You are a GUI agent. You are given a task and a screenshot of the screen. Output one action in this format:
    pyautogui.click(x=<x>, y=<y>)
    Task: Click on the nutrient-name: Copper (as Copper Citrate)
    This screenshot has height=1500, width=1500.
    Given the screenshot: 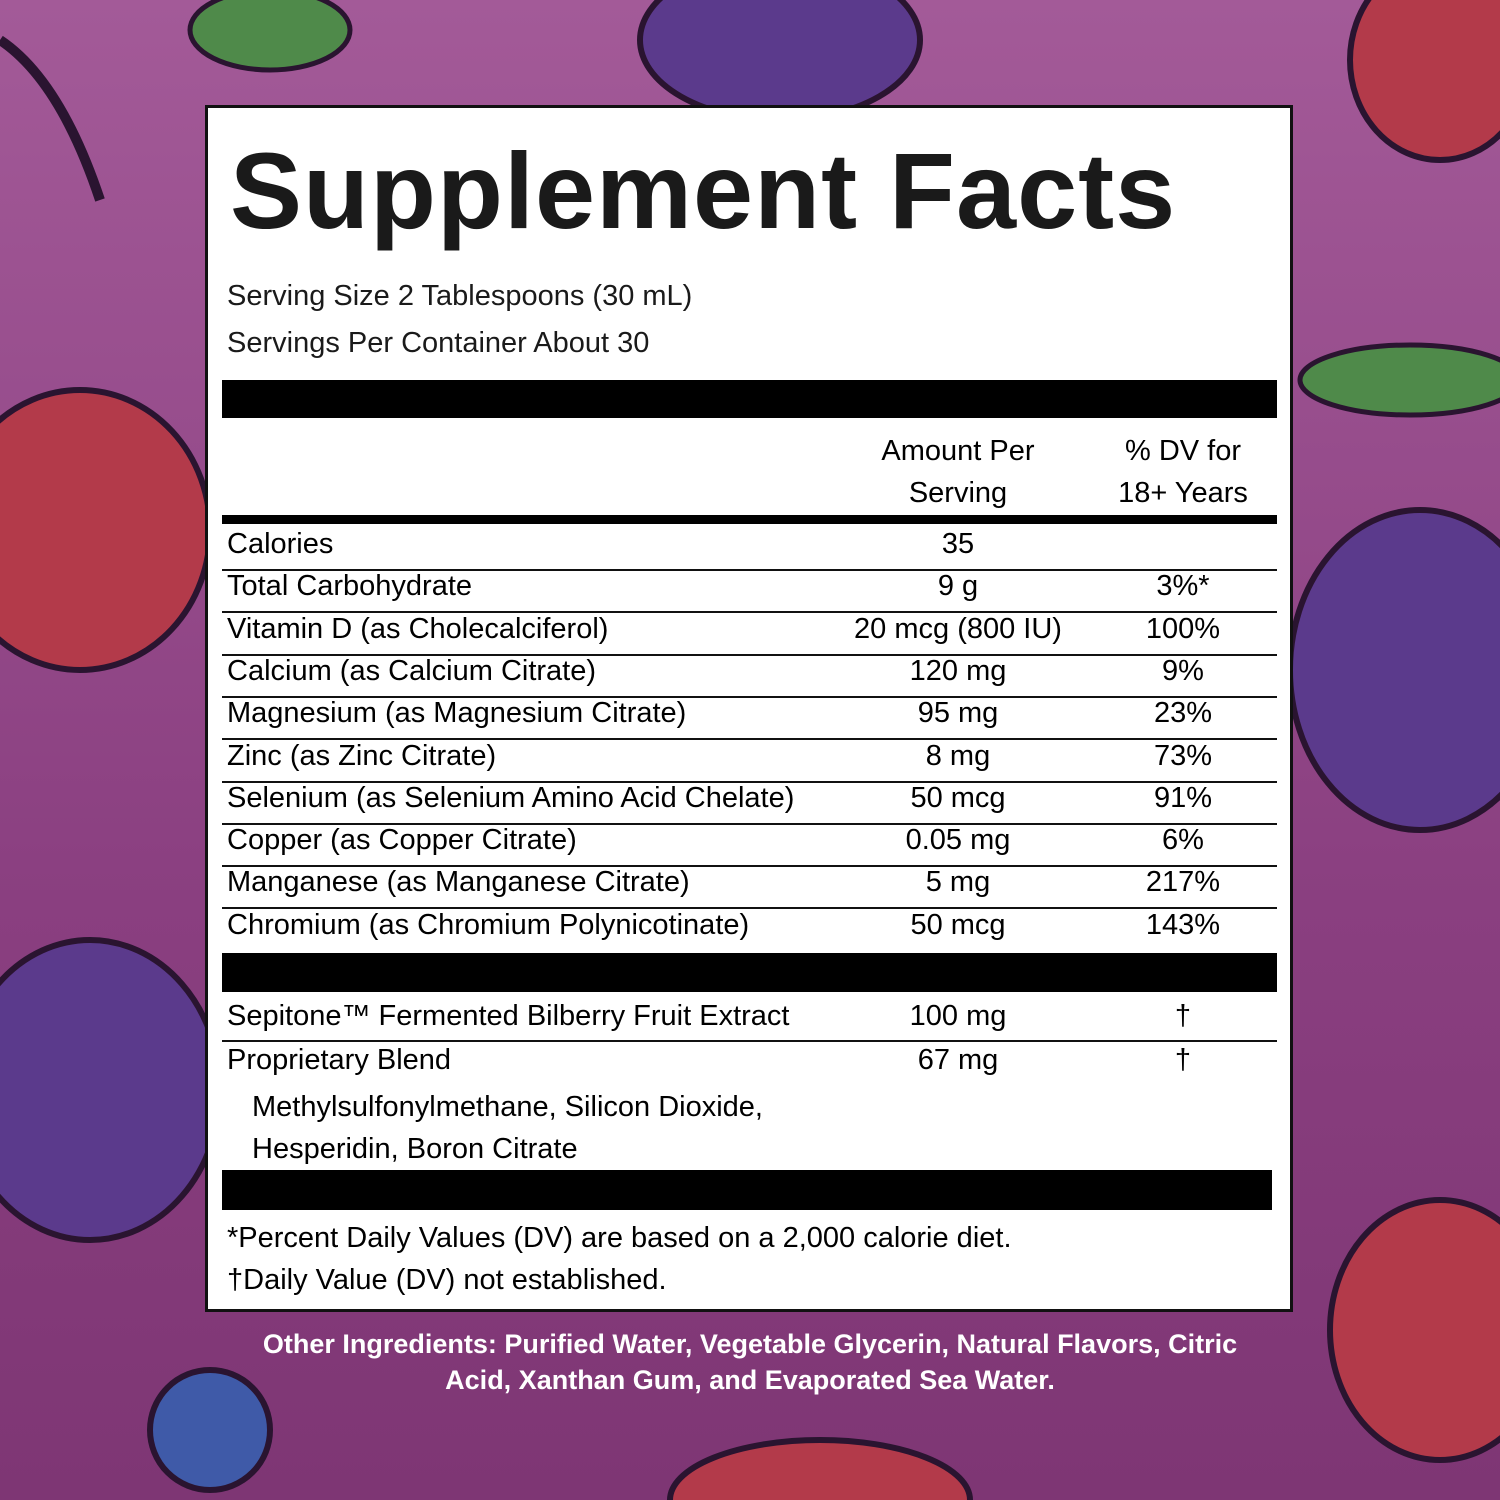 What is the action you would take?
    pyautogui.click(x=402, y=840)
    